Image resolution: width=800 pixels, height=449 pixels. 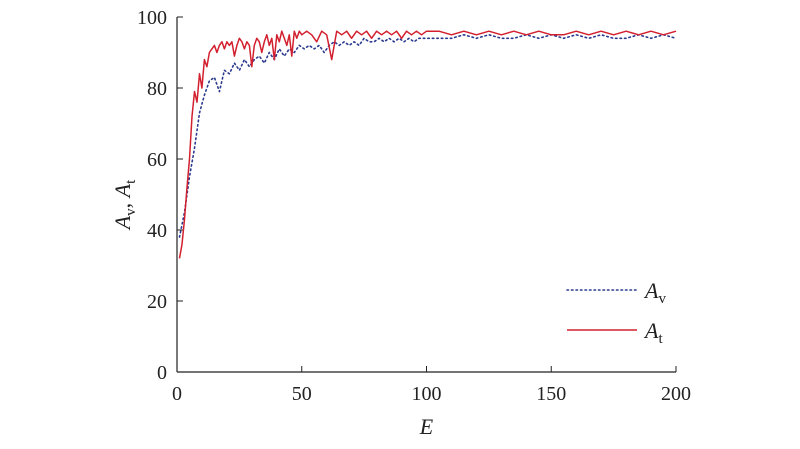 I want to click on y-tick-label: 20, so click(x=157, y=302).